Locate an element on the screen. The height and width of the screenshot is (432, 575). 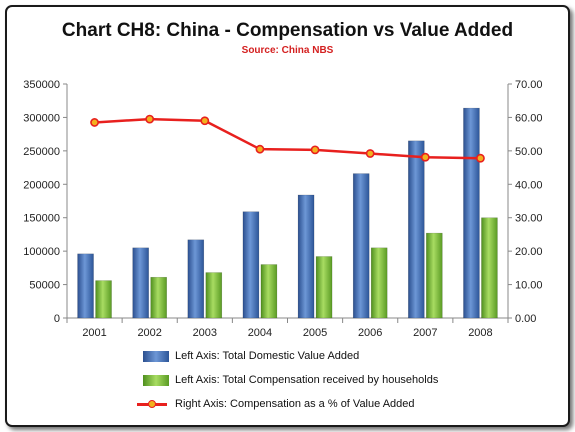
right-tick-label: 40.00 is located at coordinates (529, 185).